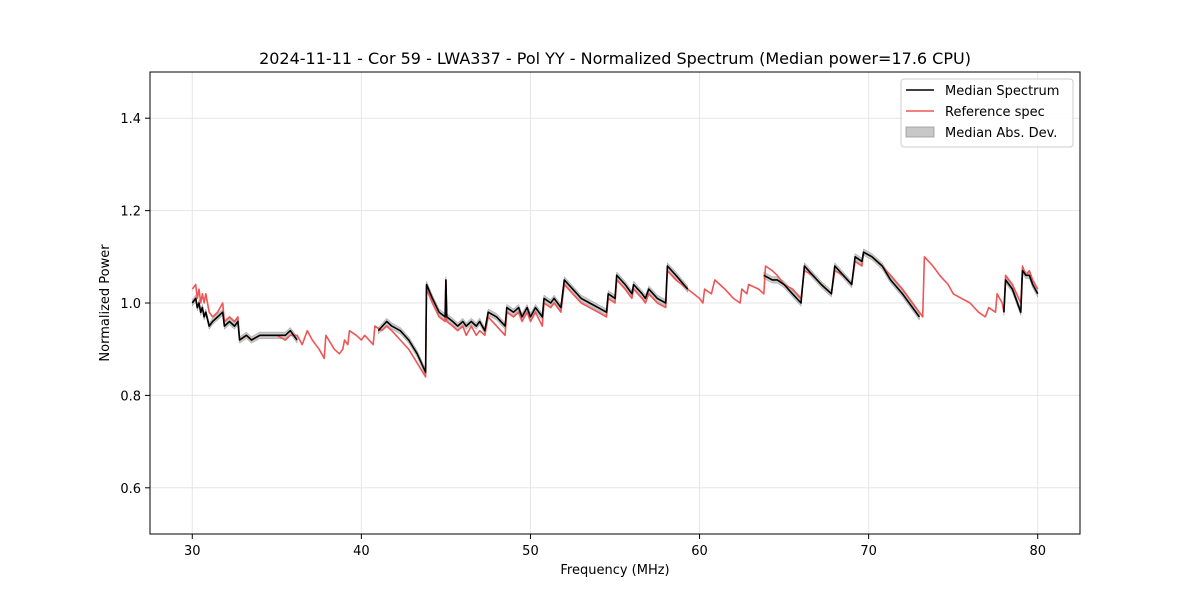 This screenshot has width=1200, height=600. What do you see at coordinates (920, 132) in the screenshot?
I see `legend-mad-swatch` at bounding box center [920, 132].